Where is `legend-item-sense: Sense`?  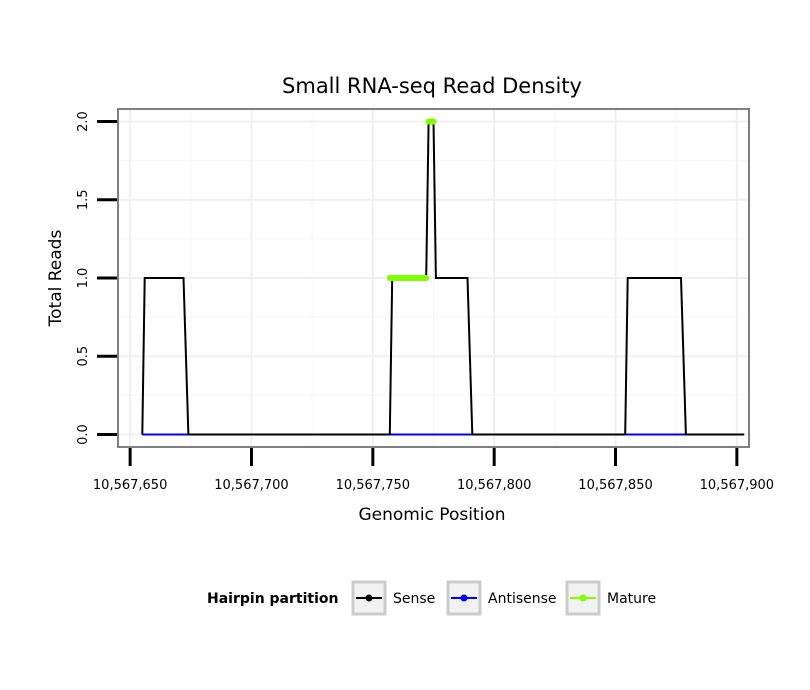 legend-item-sense: Sense is located at coordinates (393, 598).